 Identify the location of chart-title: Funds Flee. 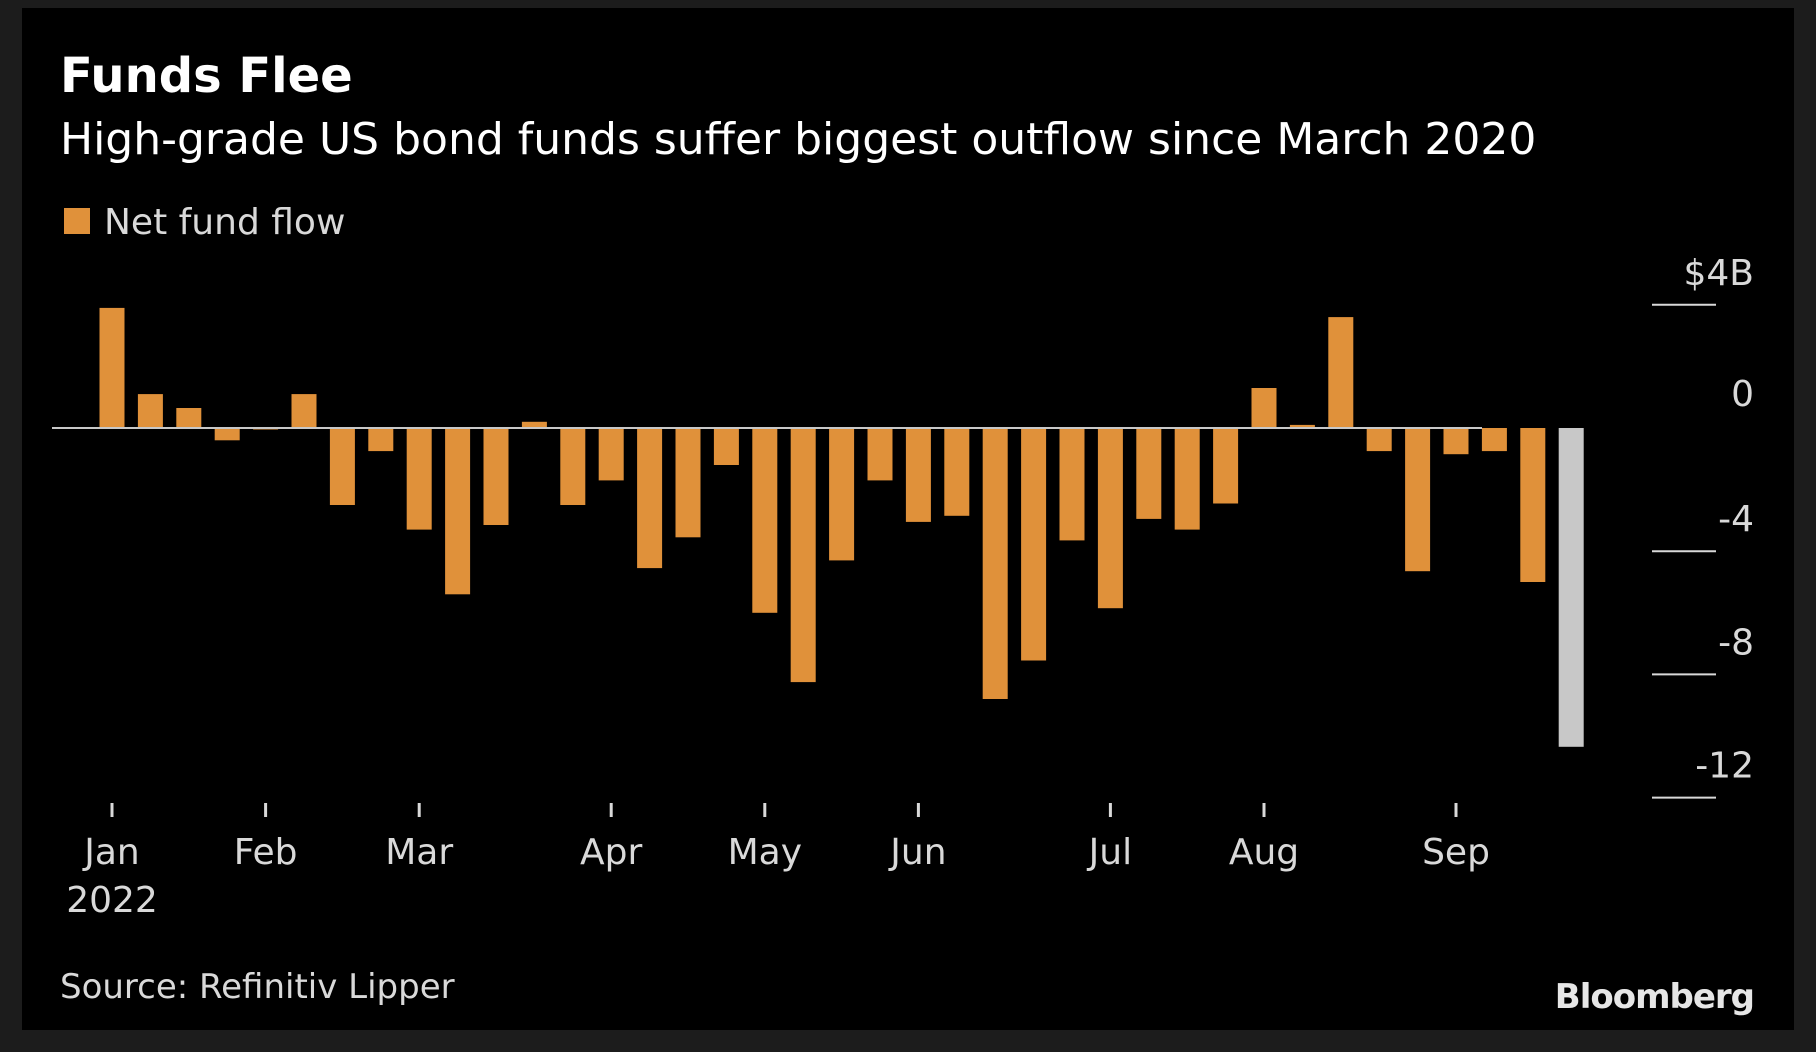
(206, 76).